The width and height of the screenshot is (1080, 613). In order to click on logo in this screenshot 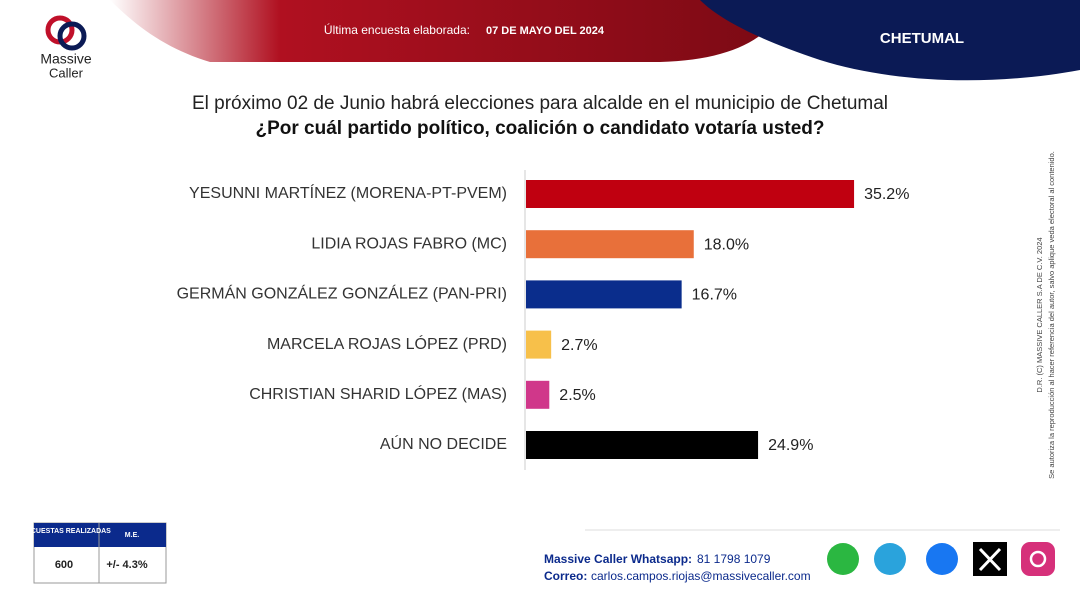, I will do `click(66, 33)`.